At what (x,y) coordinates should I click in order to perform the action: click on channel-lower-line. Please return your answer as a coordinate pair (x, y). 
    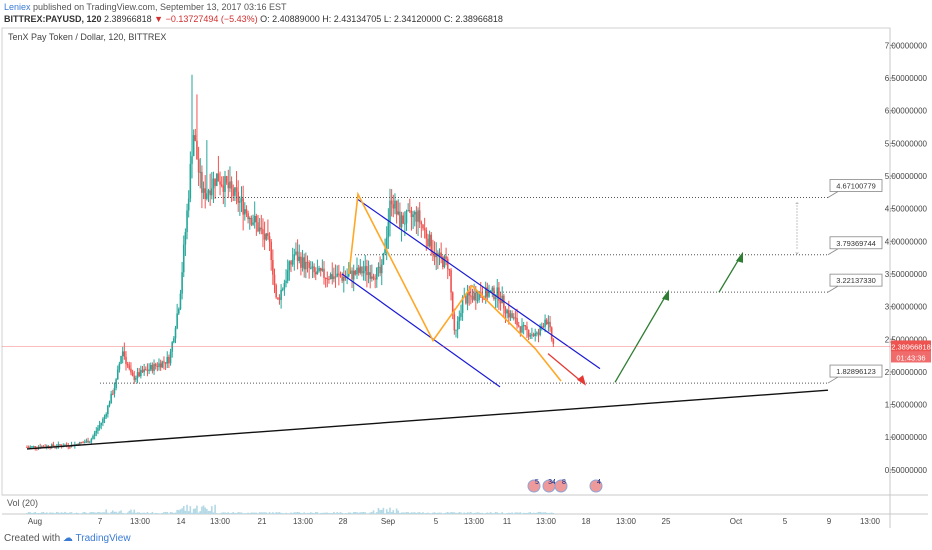
    Looking at the image, I should click on (421, 330).